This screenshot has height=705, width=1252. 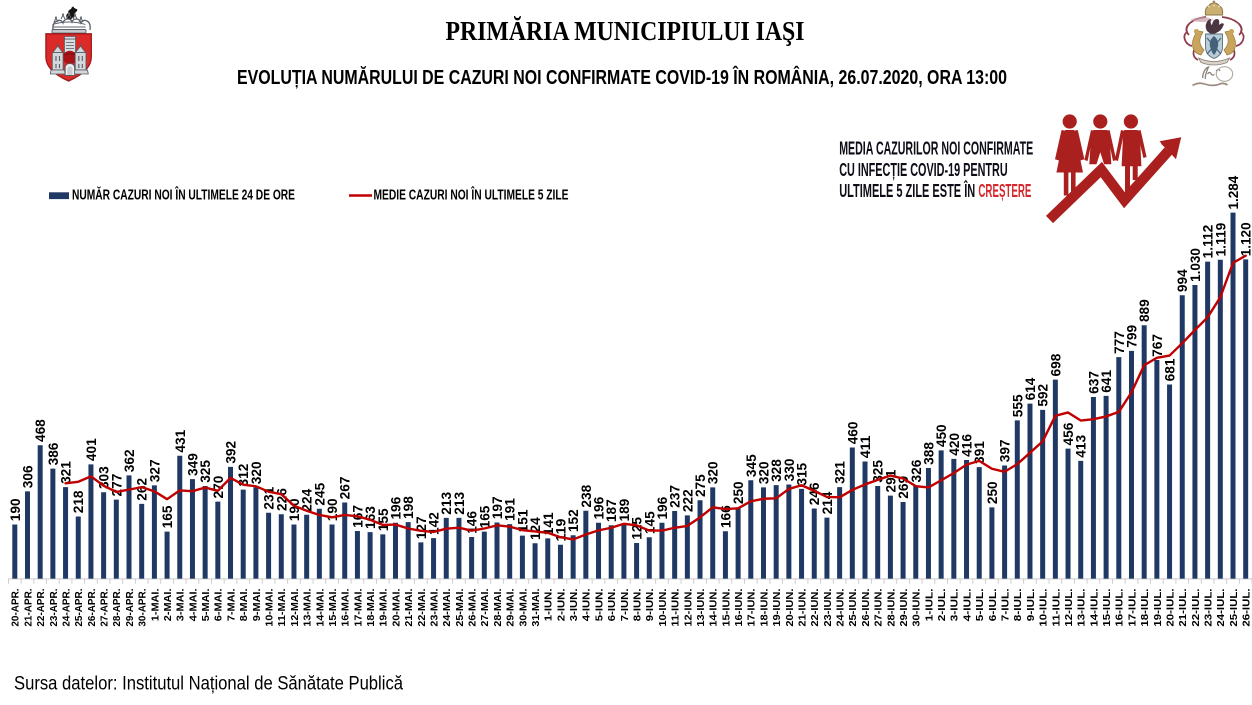 What do you see at coordinates (27, 476) in the screenshot?
I see `svg-text: 306` at bounding box center [27, 476].